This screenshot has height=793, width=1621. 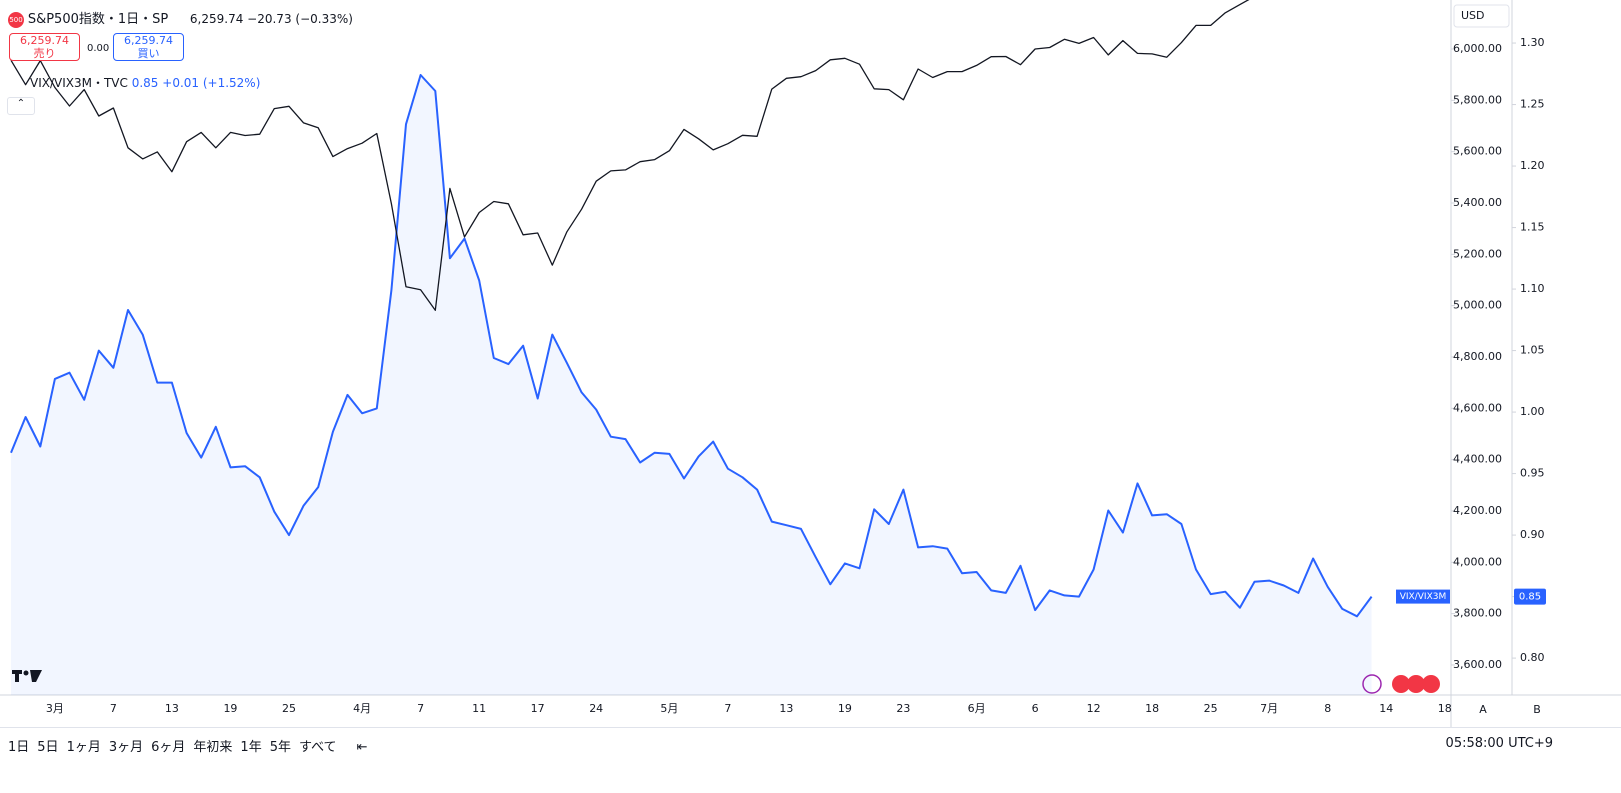 What do you see at coordinates (1532, 288) in the screenshot?
I see `y2-tick-label: 1.10` at bounding box center [1532, 288].